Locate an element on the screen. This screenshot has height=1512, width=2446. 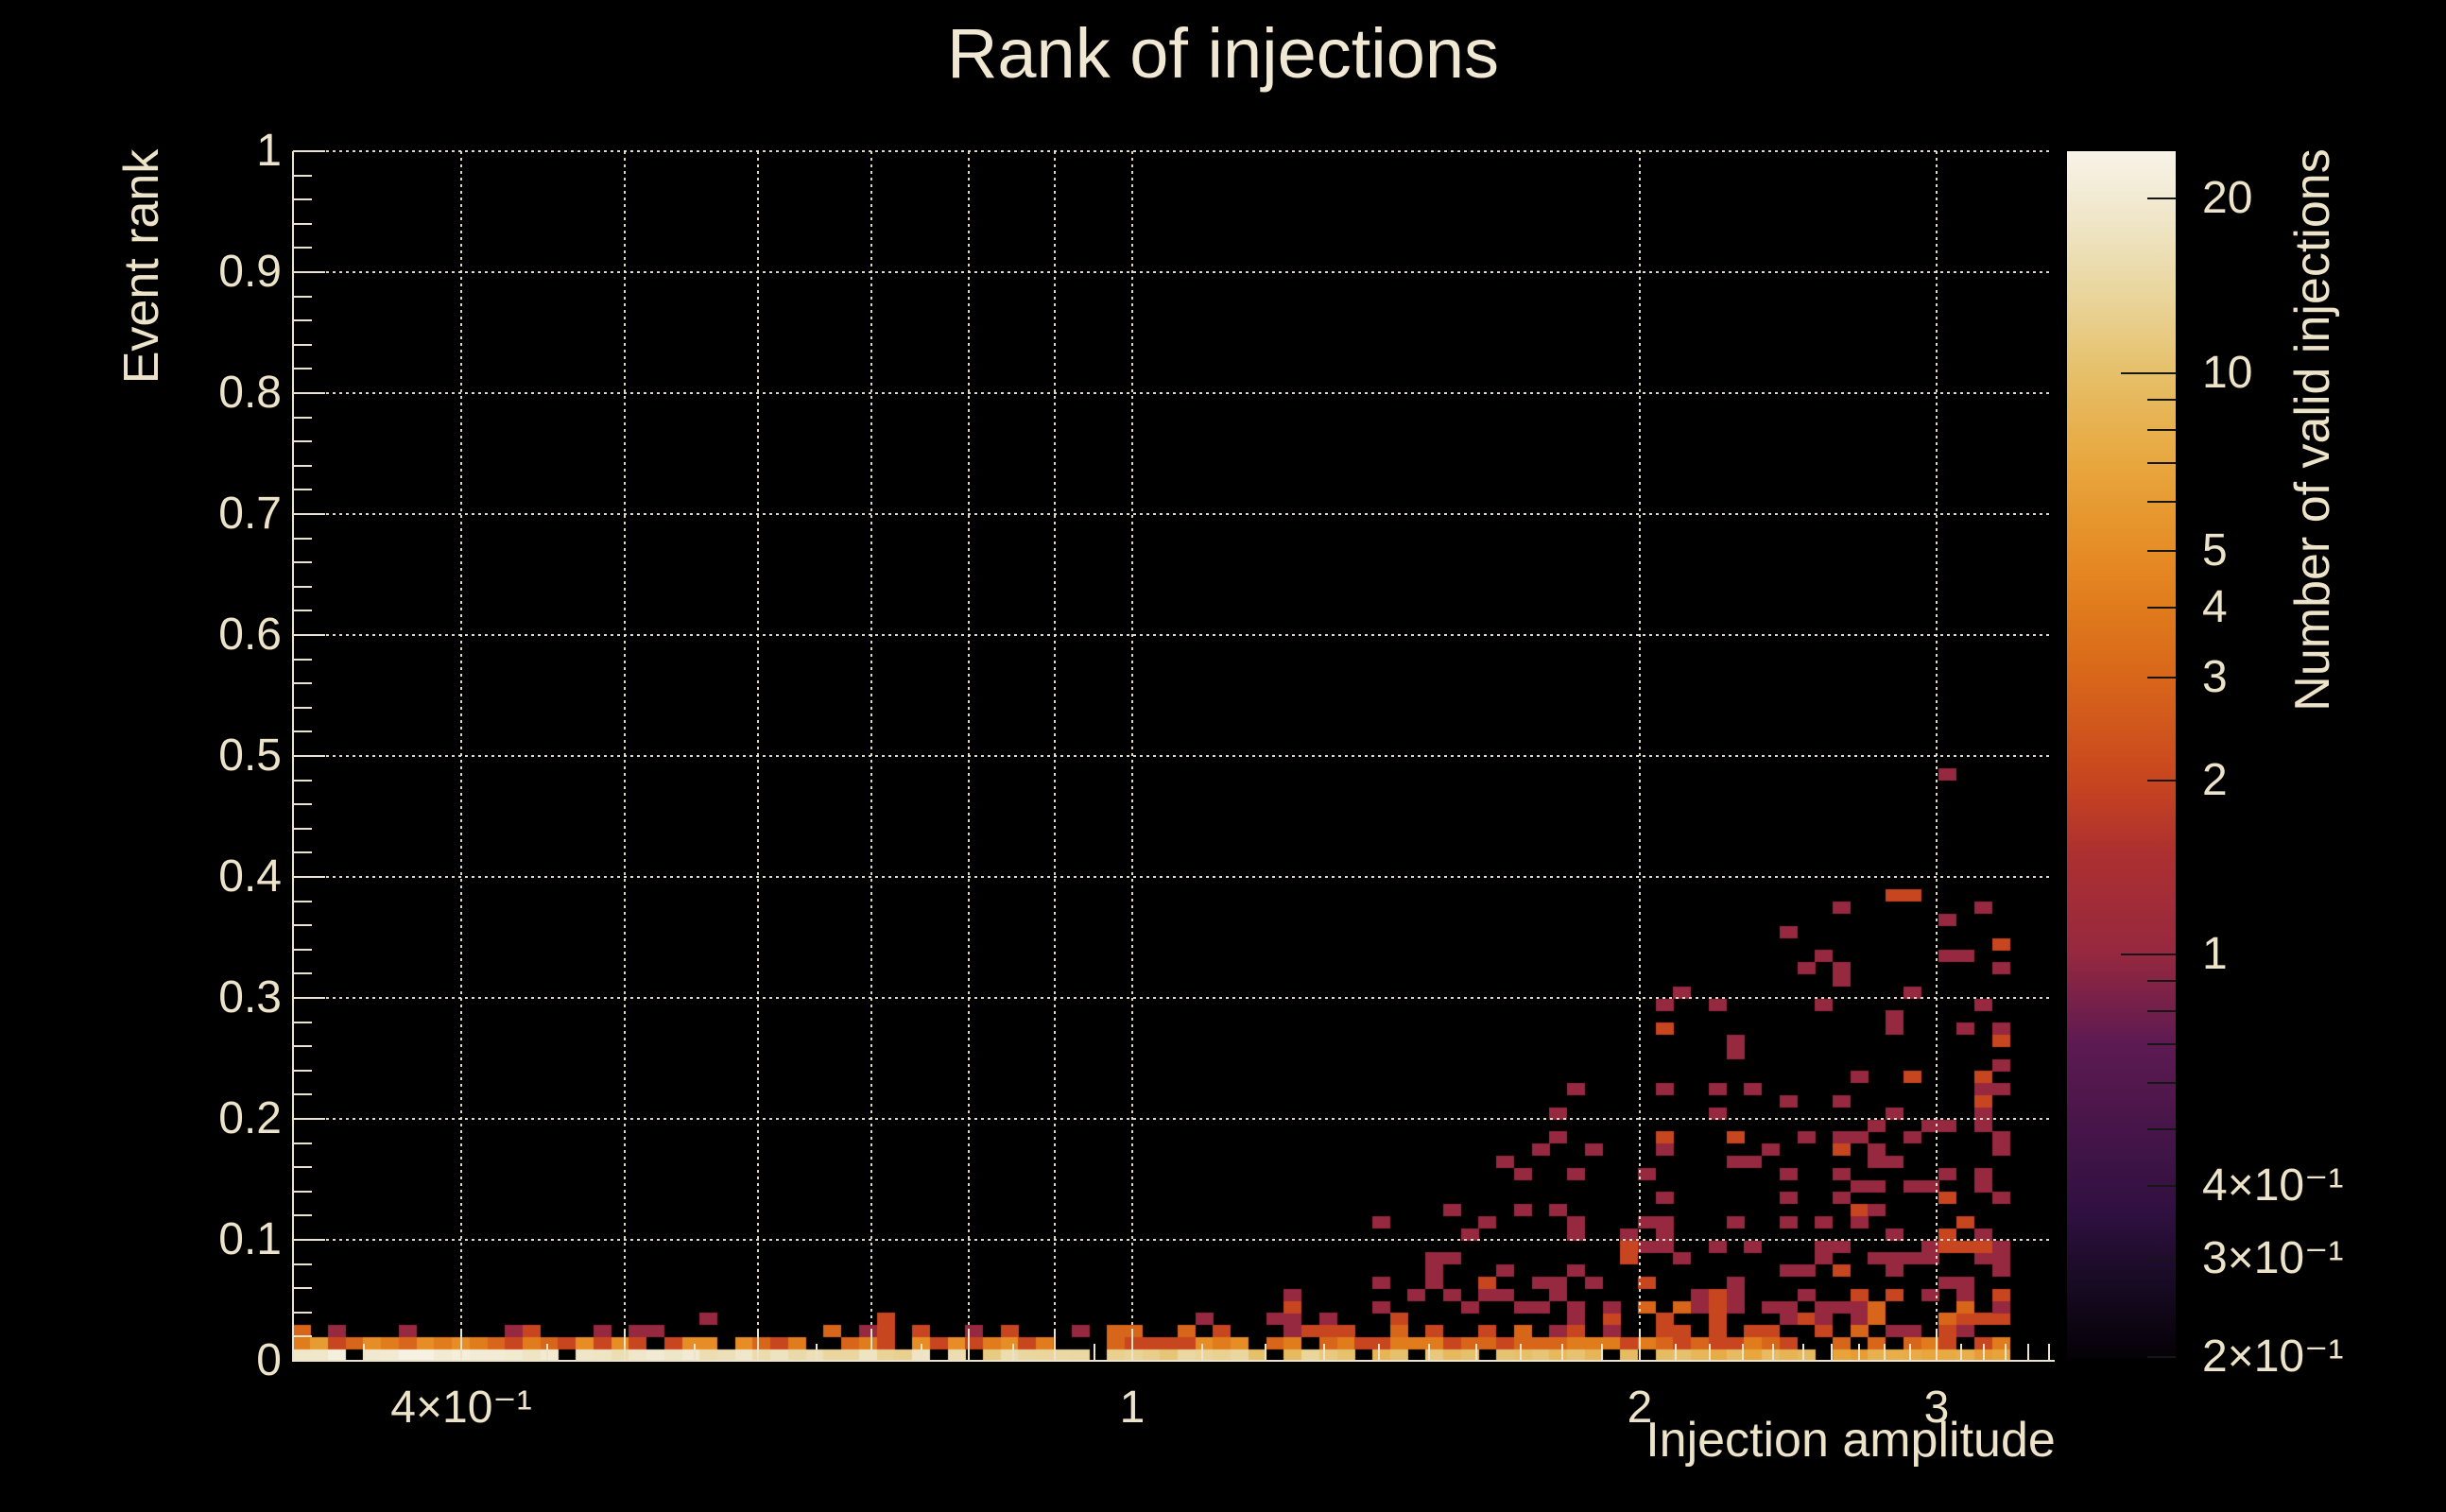
y-tick-label: 0.1 is located at coordinates (250, 1239).